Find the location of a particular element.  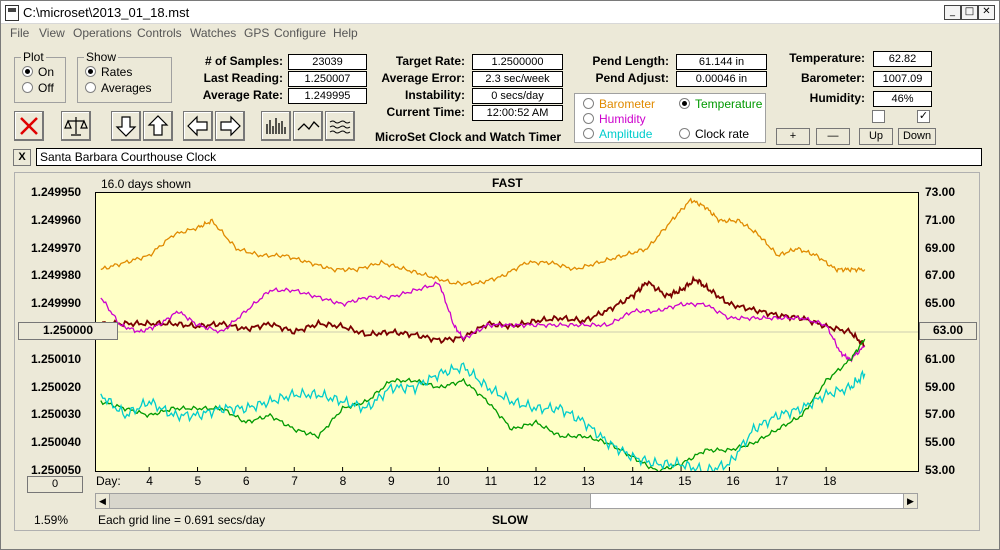

plot-off-radio: Off is located at coordinates (38, 88).